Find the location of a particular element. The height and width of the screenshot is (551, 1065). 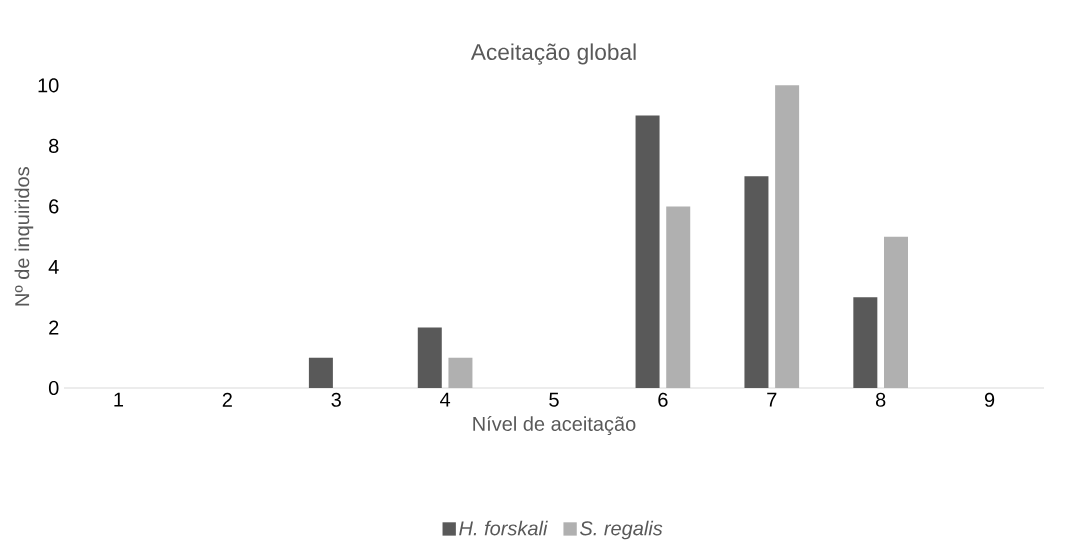

x-tick-label: 4 is located at coordinates (445, 399).